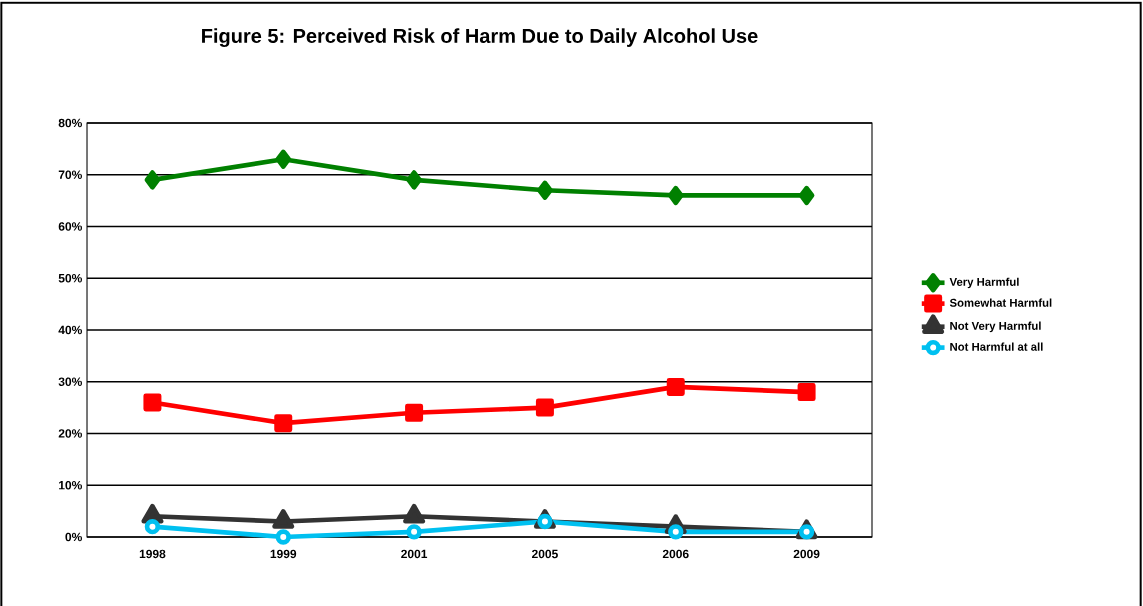 The height and width of the screenshot is (606, 1143). What do you see at coordinates (70, 174) in the screenshot?
I see `y-tick-label: 70%` at bounding box center [70, 174].